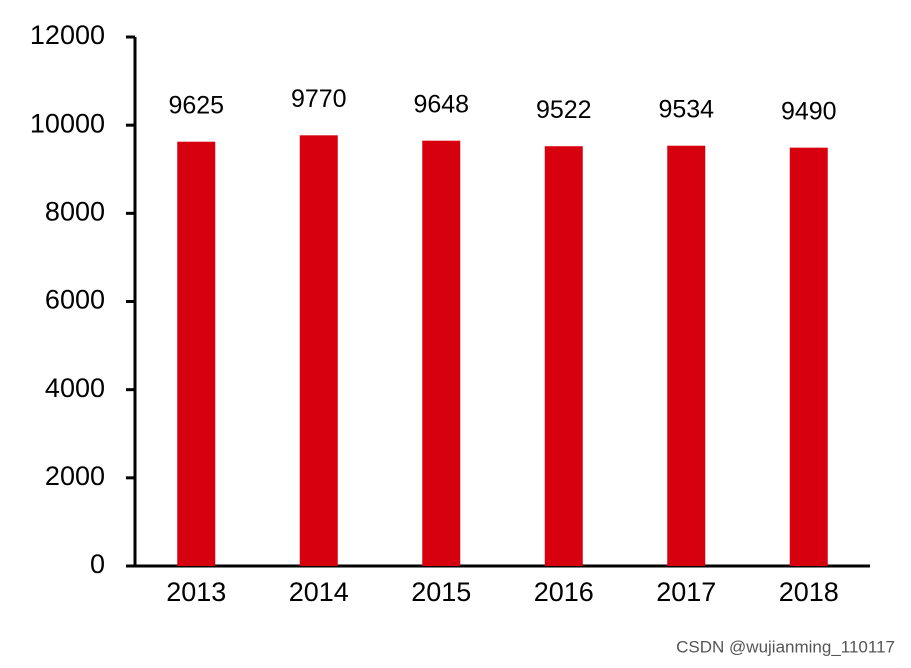 The width and height of the screenshot is (911, 668). Describe the element at coordinates (564, 592) in the screenshot. I see `x-tick-label: 2016` at that location.